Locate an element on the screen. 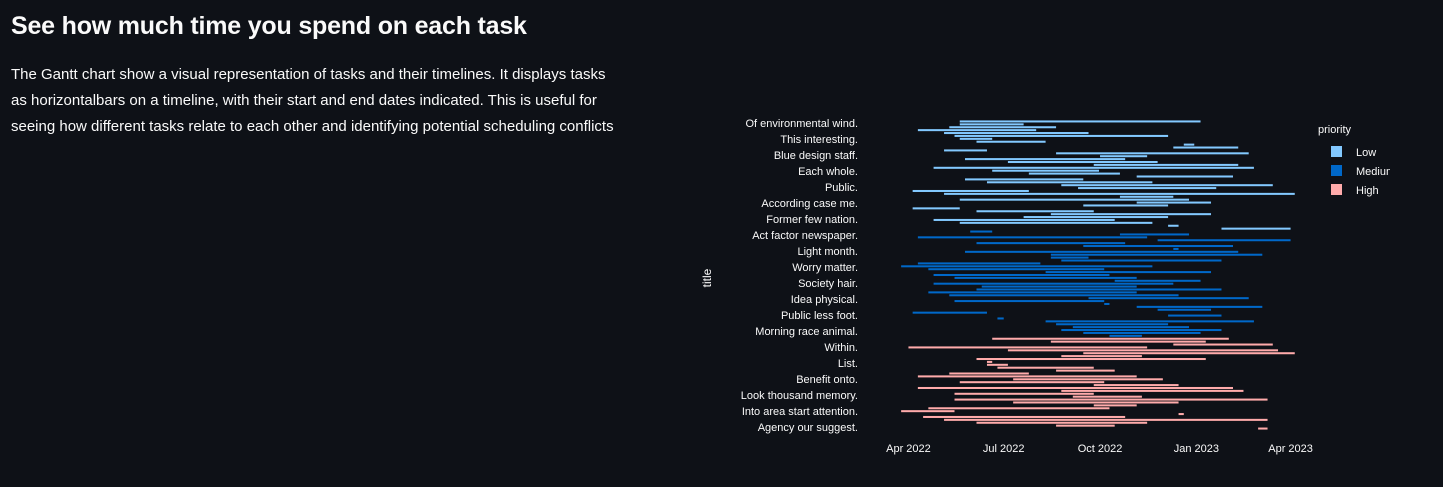 Image resolution: width=1443 pixels, height=487 pixels. legend-label-high: High is located at coordinates (1367, 191).